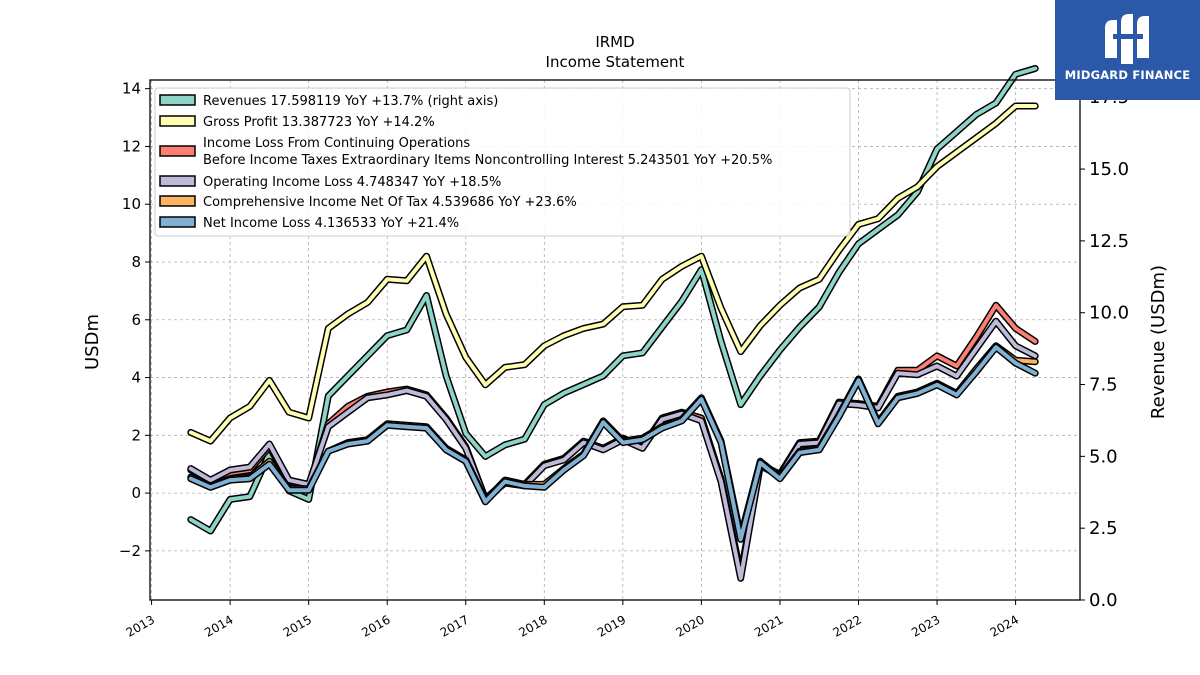 The height and width of the screenshot is (675, 1200). What do you see at coordinates (375, 625) in the screenshot?
I see `x-tick-label: 2016` at bounding box center [375, 625].